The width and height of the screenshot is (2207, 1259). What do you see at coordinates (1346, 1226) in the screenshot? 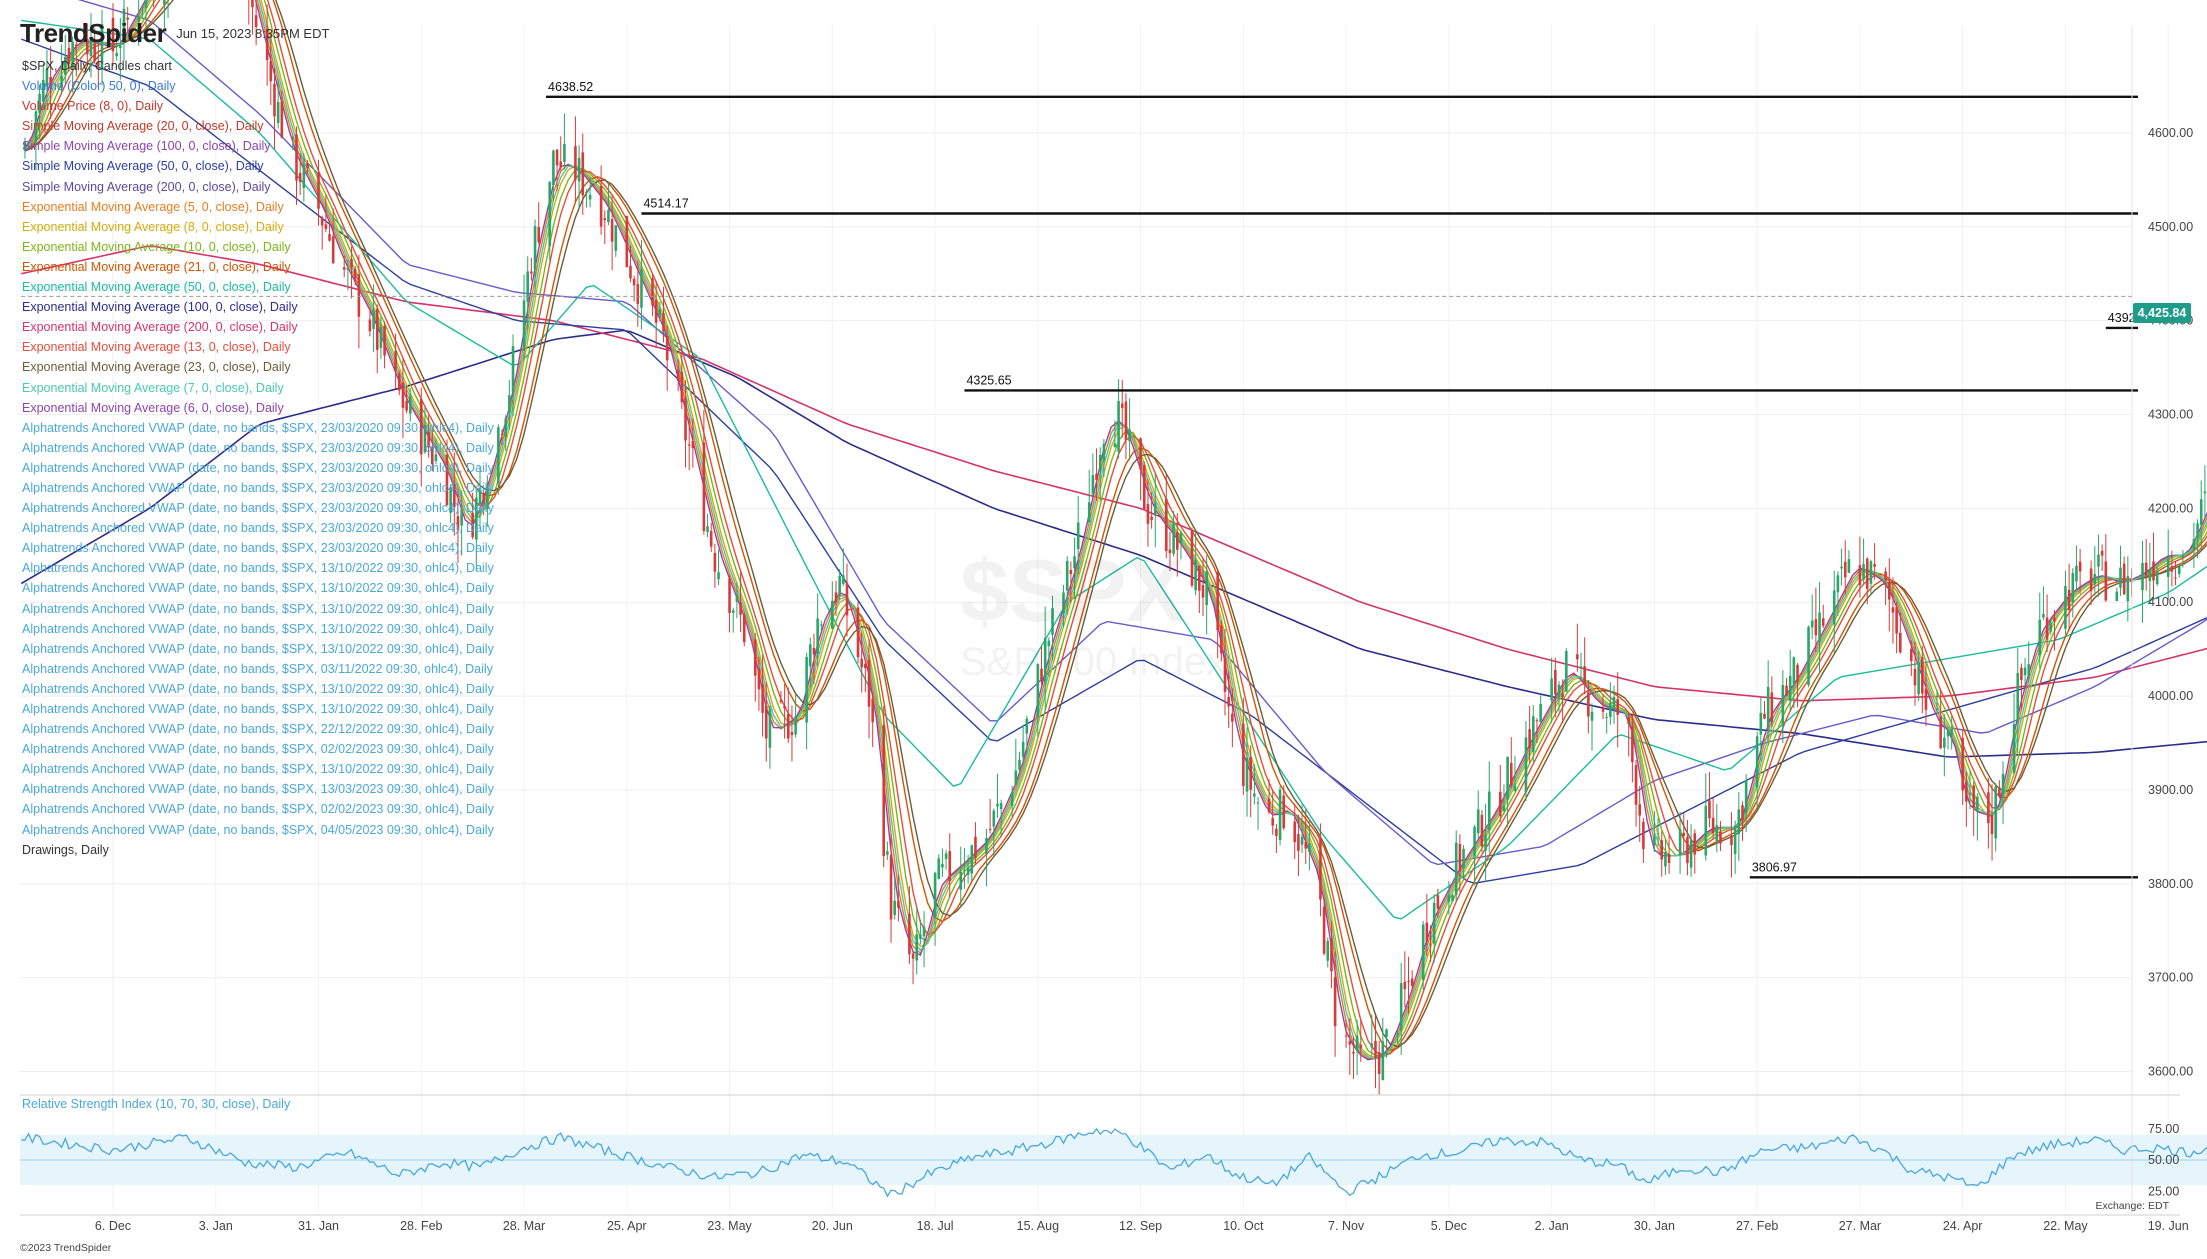
I see `time-tick-label: 7. Nov` at bounding box center [1346, 1226].